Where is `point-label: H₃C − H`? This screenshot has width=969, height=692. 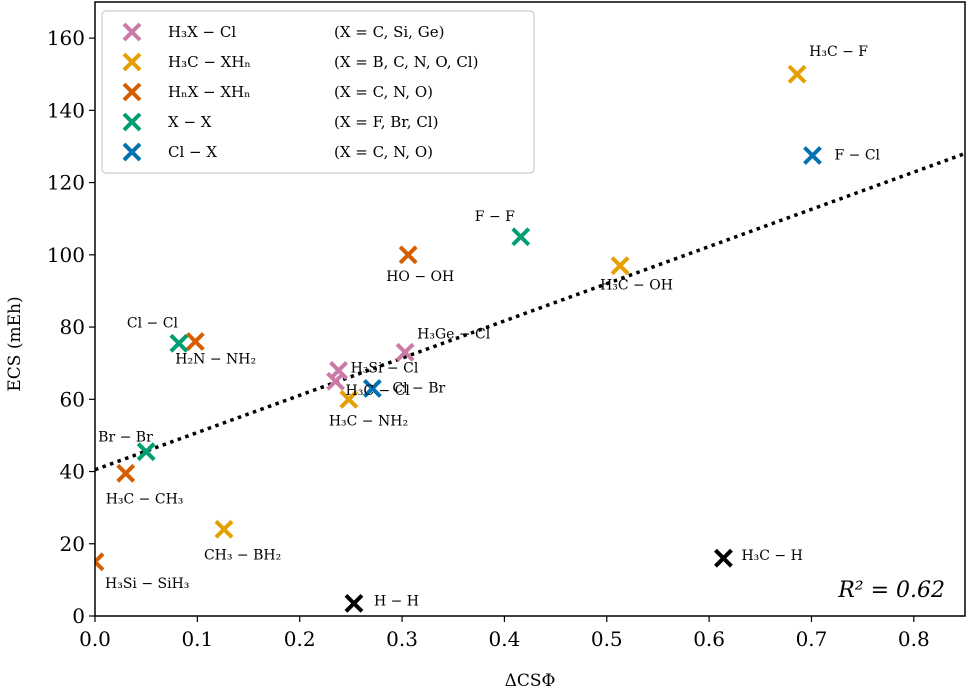 point-label: H₃C − H is located at coordinates (771, 556).